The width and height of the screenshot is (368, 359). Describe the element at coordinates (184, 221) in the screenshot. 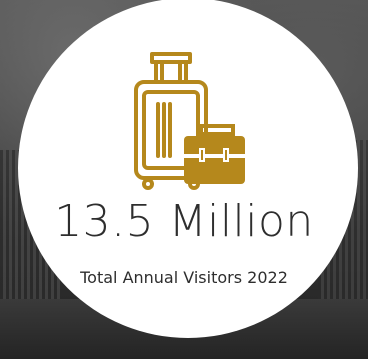

I see `stat-value: 13.5 Million` at that location.